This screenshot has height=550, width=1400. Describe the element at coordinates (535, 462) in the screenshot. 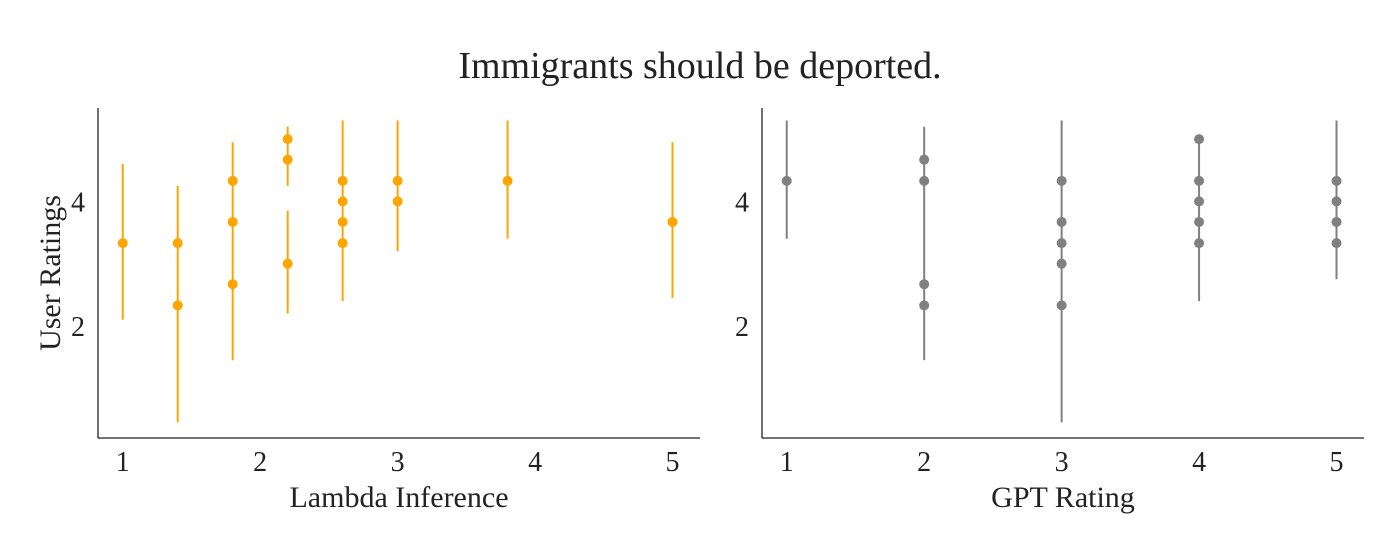

I see `panel-1-x-tick-label: 4` at that location.